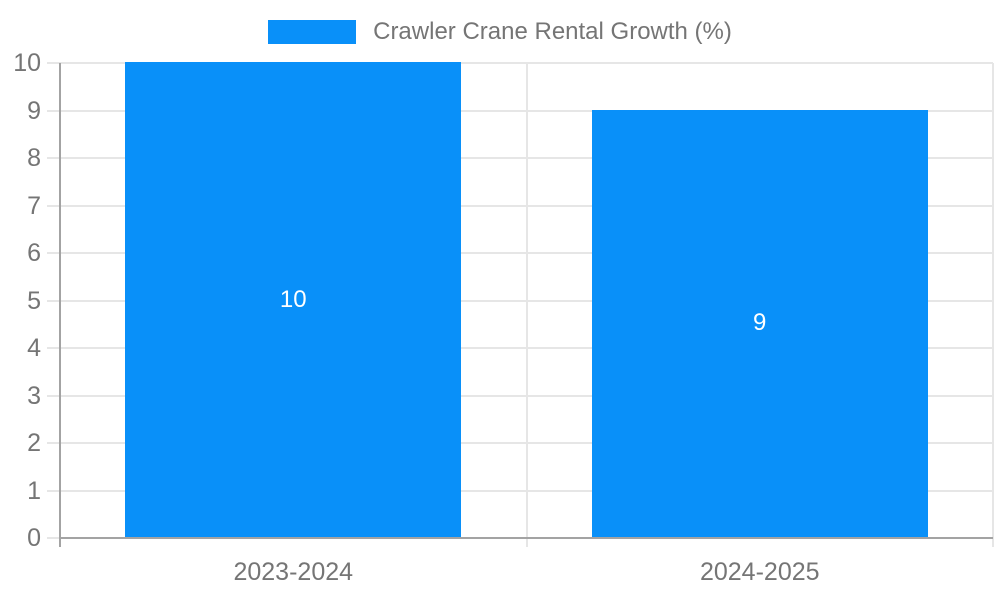 The height and width of the screenshot is (600, 1000). I want to click on bar-value-label: 9, so click(760, 323).